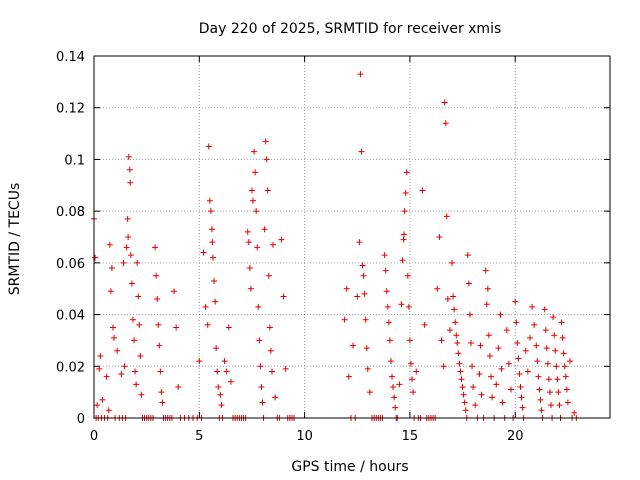 Image resolution: width=640 pixels, height=480 pixels. I want to click on x-tick-label: 5, so click(199, 436).